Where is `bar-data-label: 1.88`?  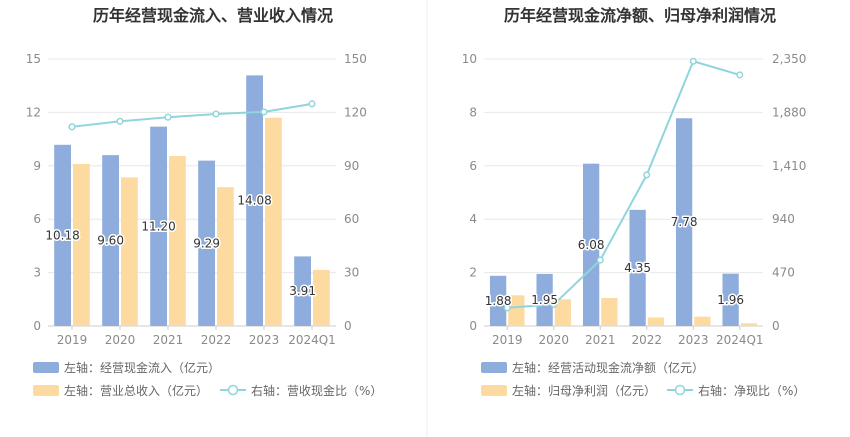
bar-data-label: 1.88 is located at coordinates (498, 301).